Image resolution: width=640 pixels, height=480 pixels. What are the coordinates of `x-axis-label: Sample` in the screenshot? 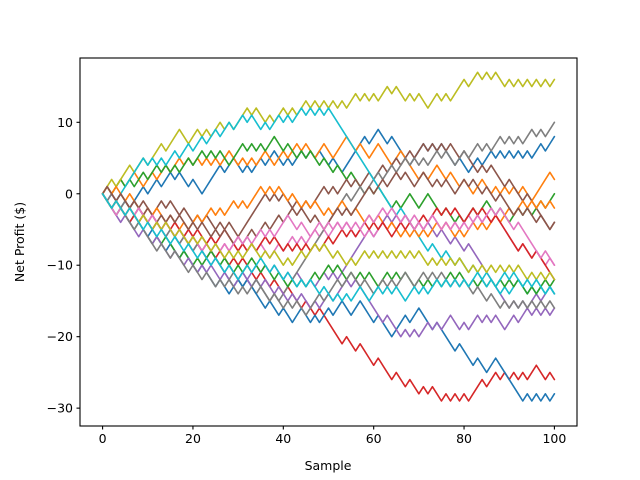 It's located at (328, 465).